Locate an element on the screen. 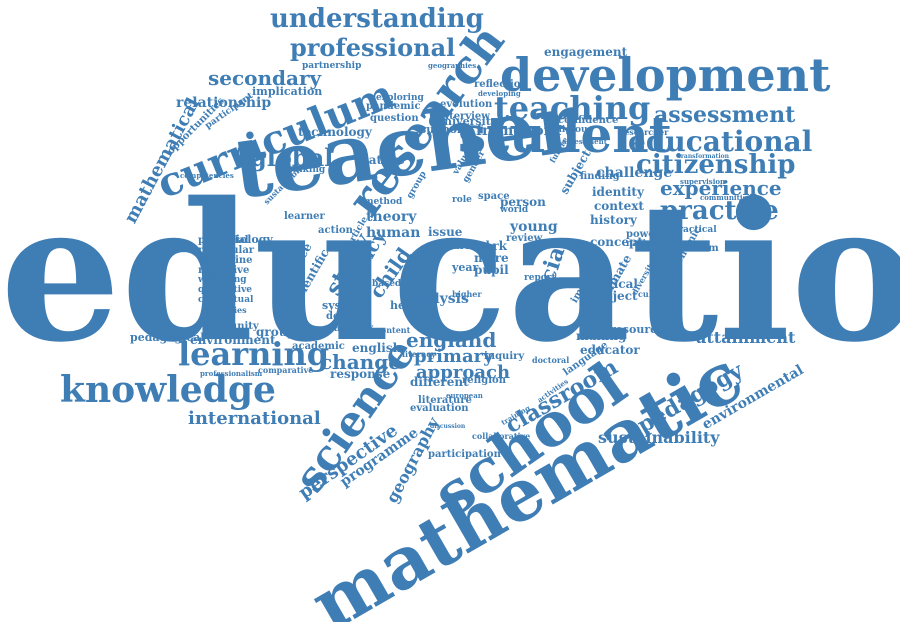 This screenshot has width=900, height=622. word-implication: implication is located at coordinates (287, 91).